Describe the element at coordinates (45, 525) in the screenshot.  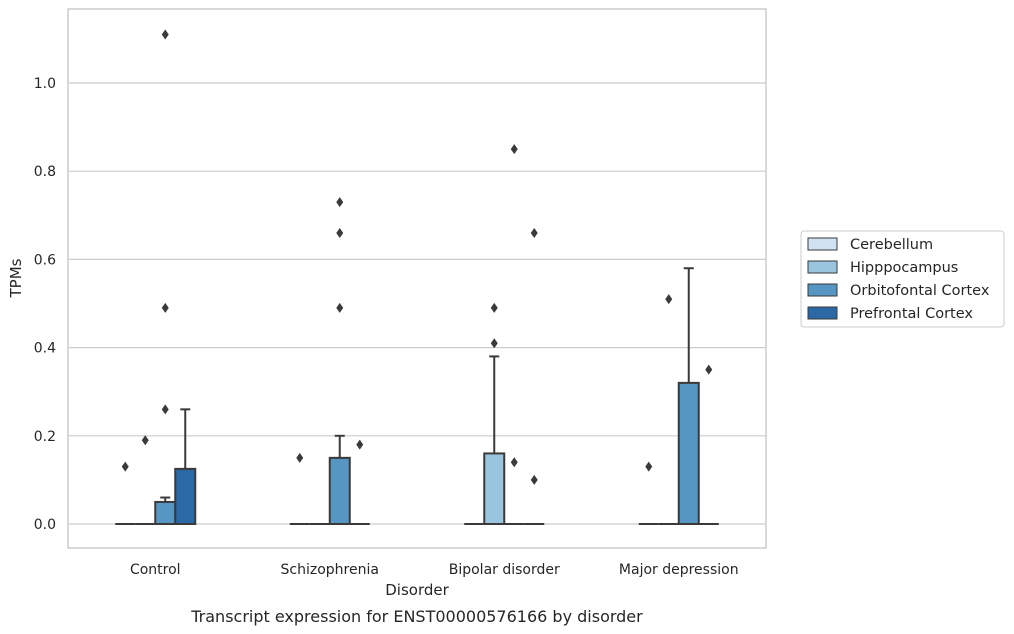
I see `y-tick-label: 0.0` at that location.